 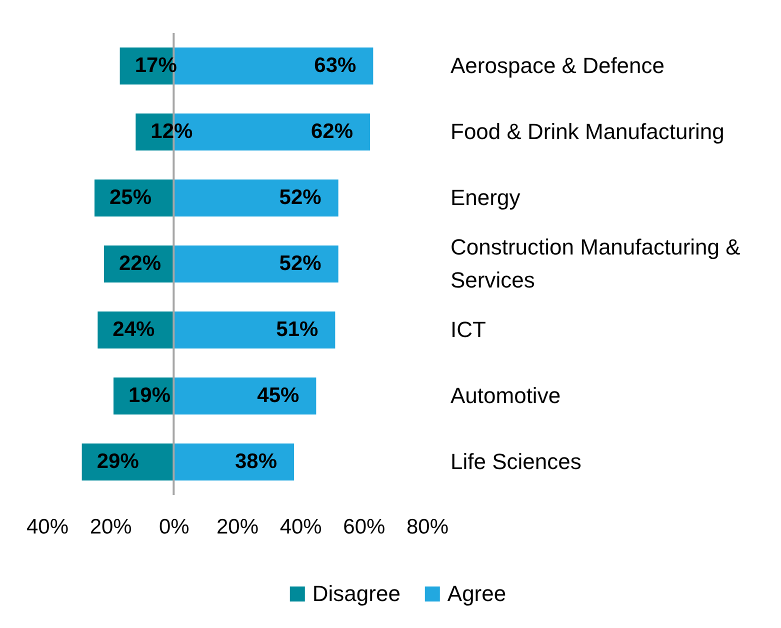 What do you see at coordinates (332, 131) in the screenshot?
I see `data-label: 62%` at bounding box center [332, 131].